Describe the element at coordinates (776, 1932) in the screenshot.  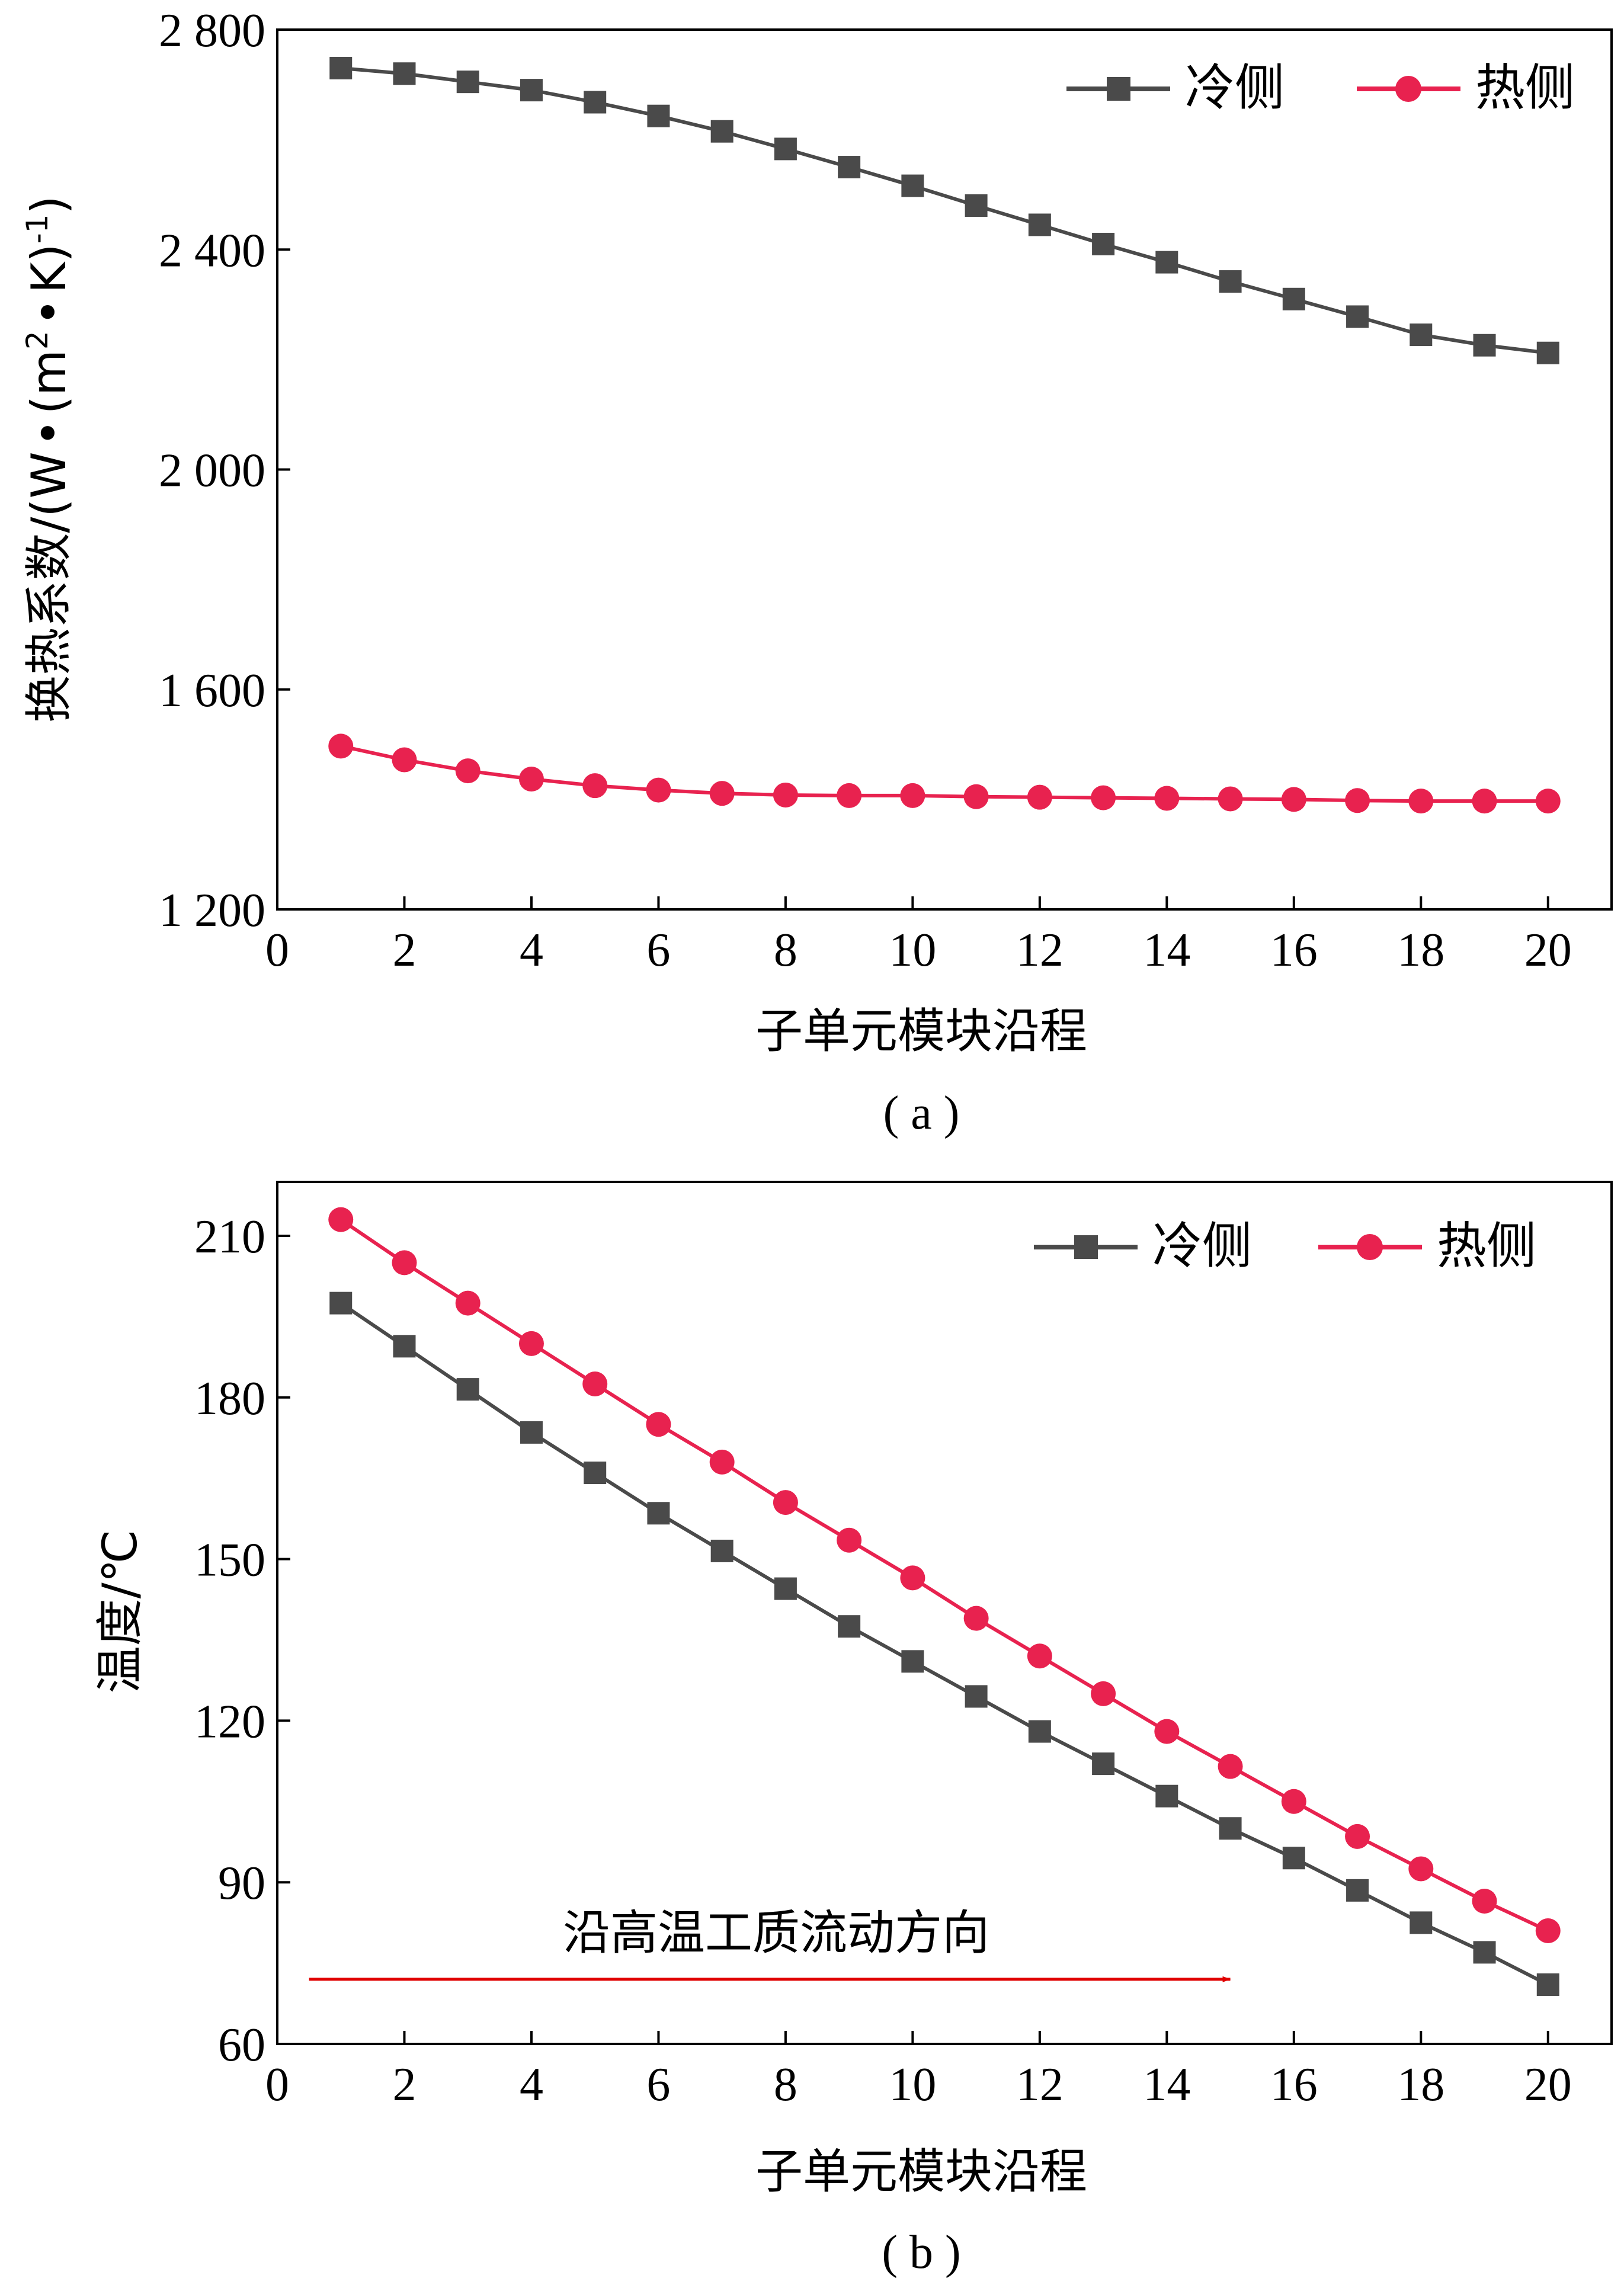
I see `flow-direction-annotation: 沿高温工质流动方向` at that location.